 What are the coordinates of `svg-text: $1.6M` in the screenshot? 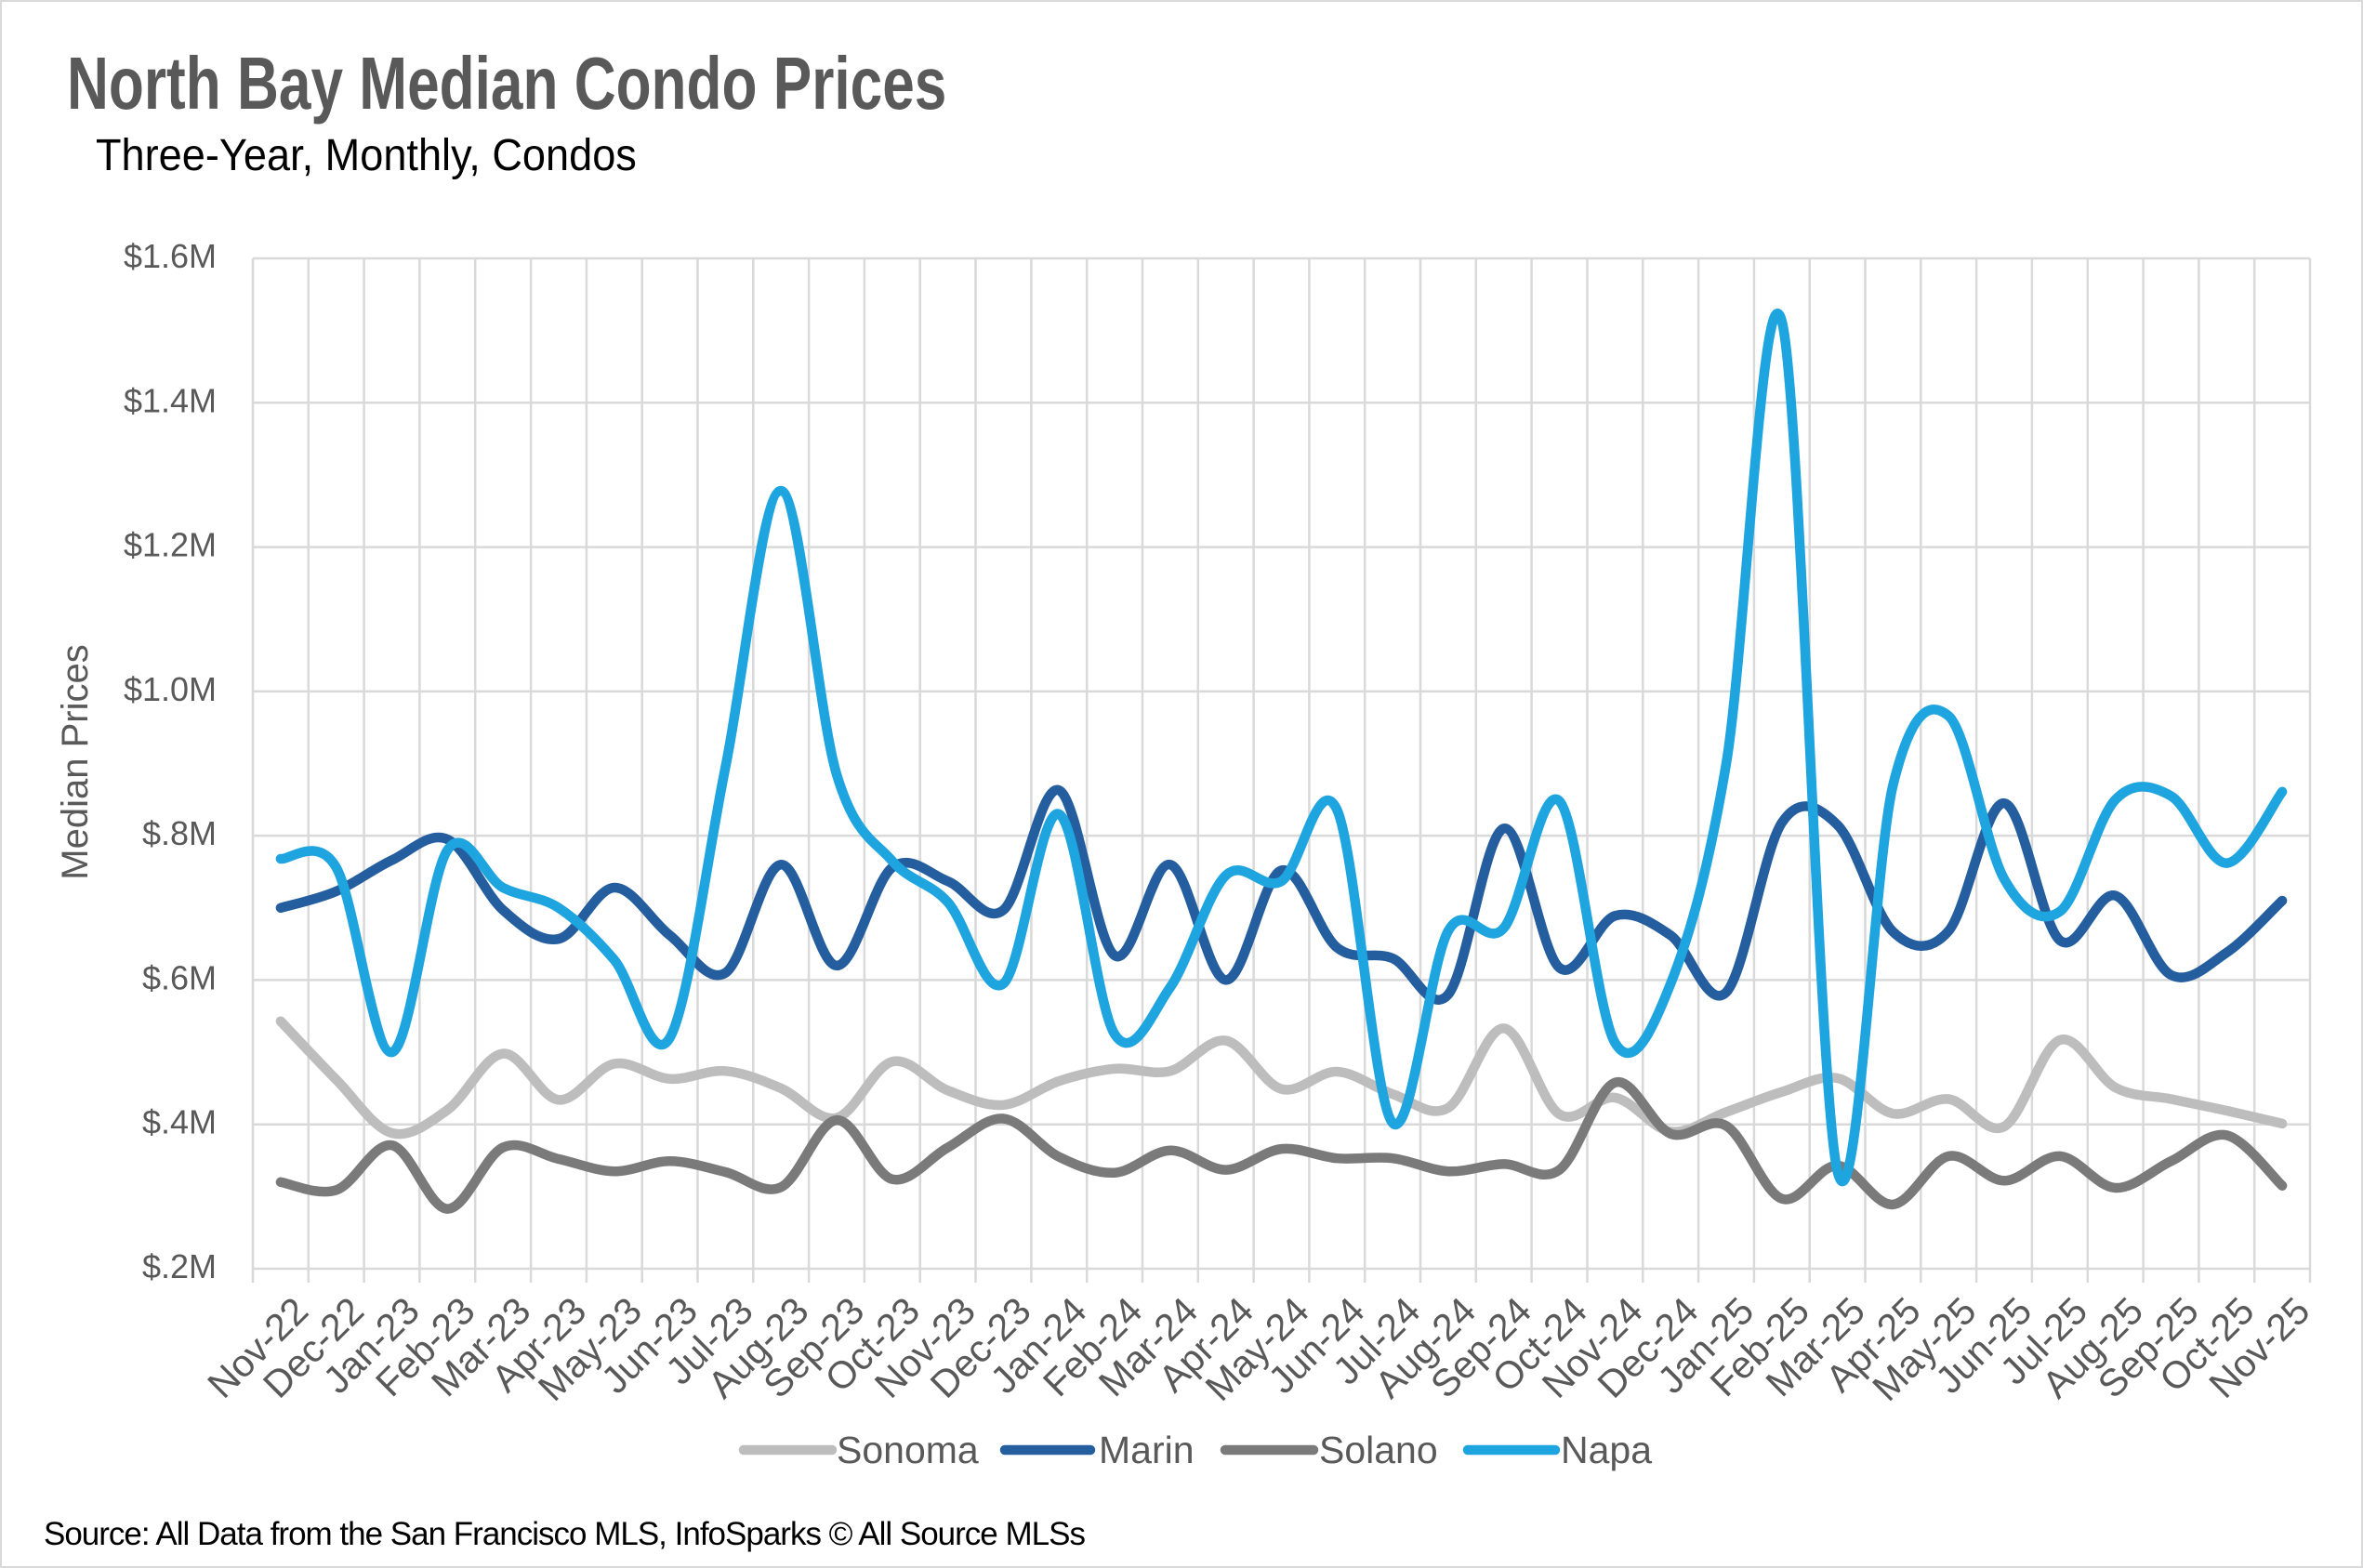 It's located at (170, 256).